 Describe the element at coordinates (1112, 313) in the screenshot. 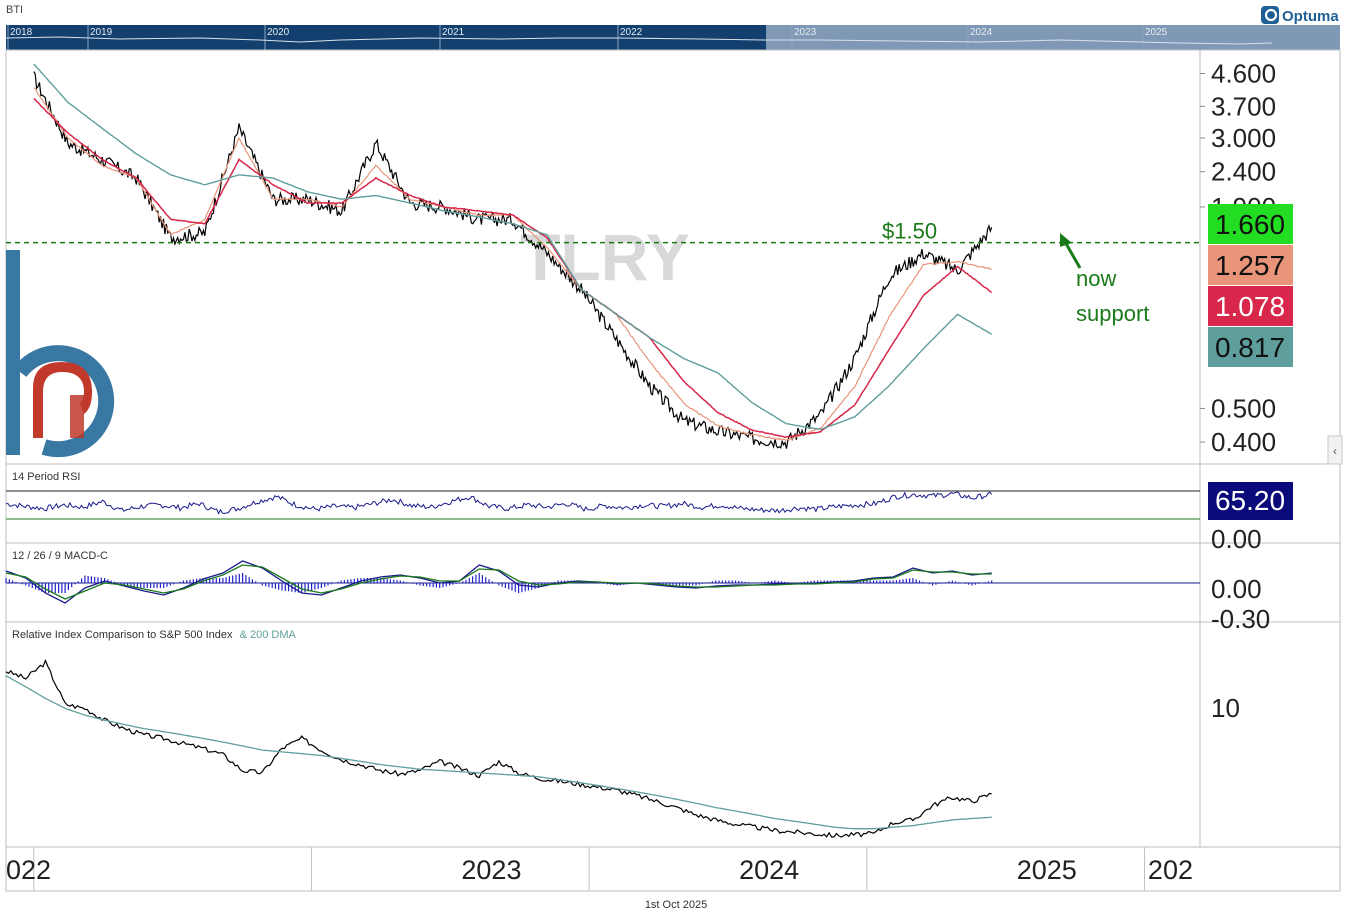

I see `annotation-support: support` at that location.